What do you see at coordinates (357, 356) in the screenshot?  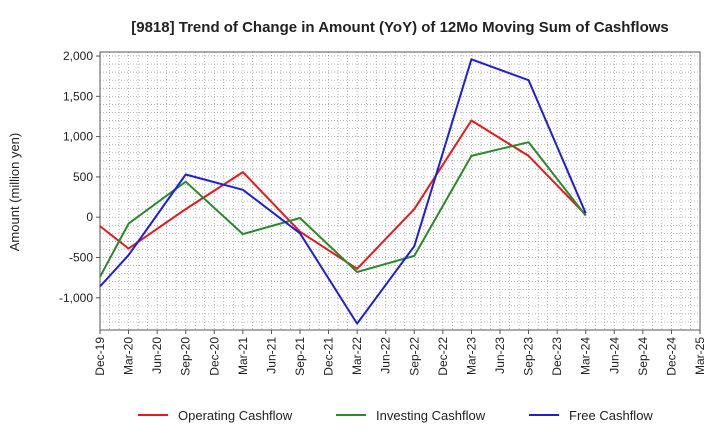 I see `x-tick-label: Mar-22` at bounding box center [357, 356].